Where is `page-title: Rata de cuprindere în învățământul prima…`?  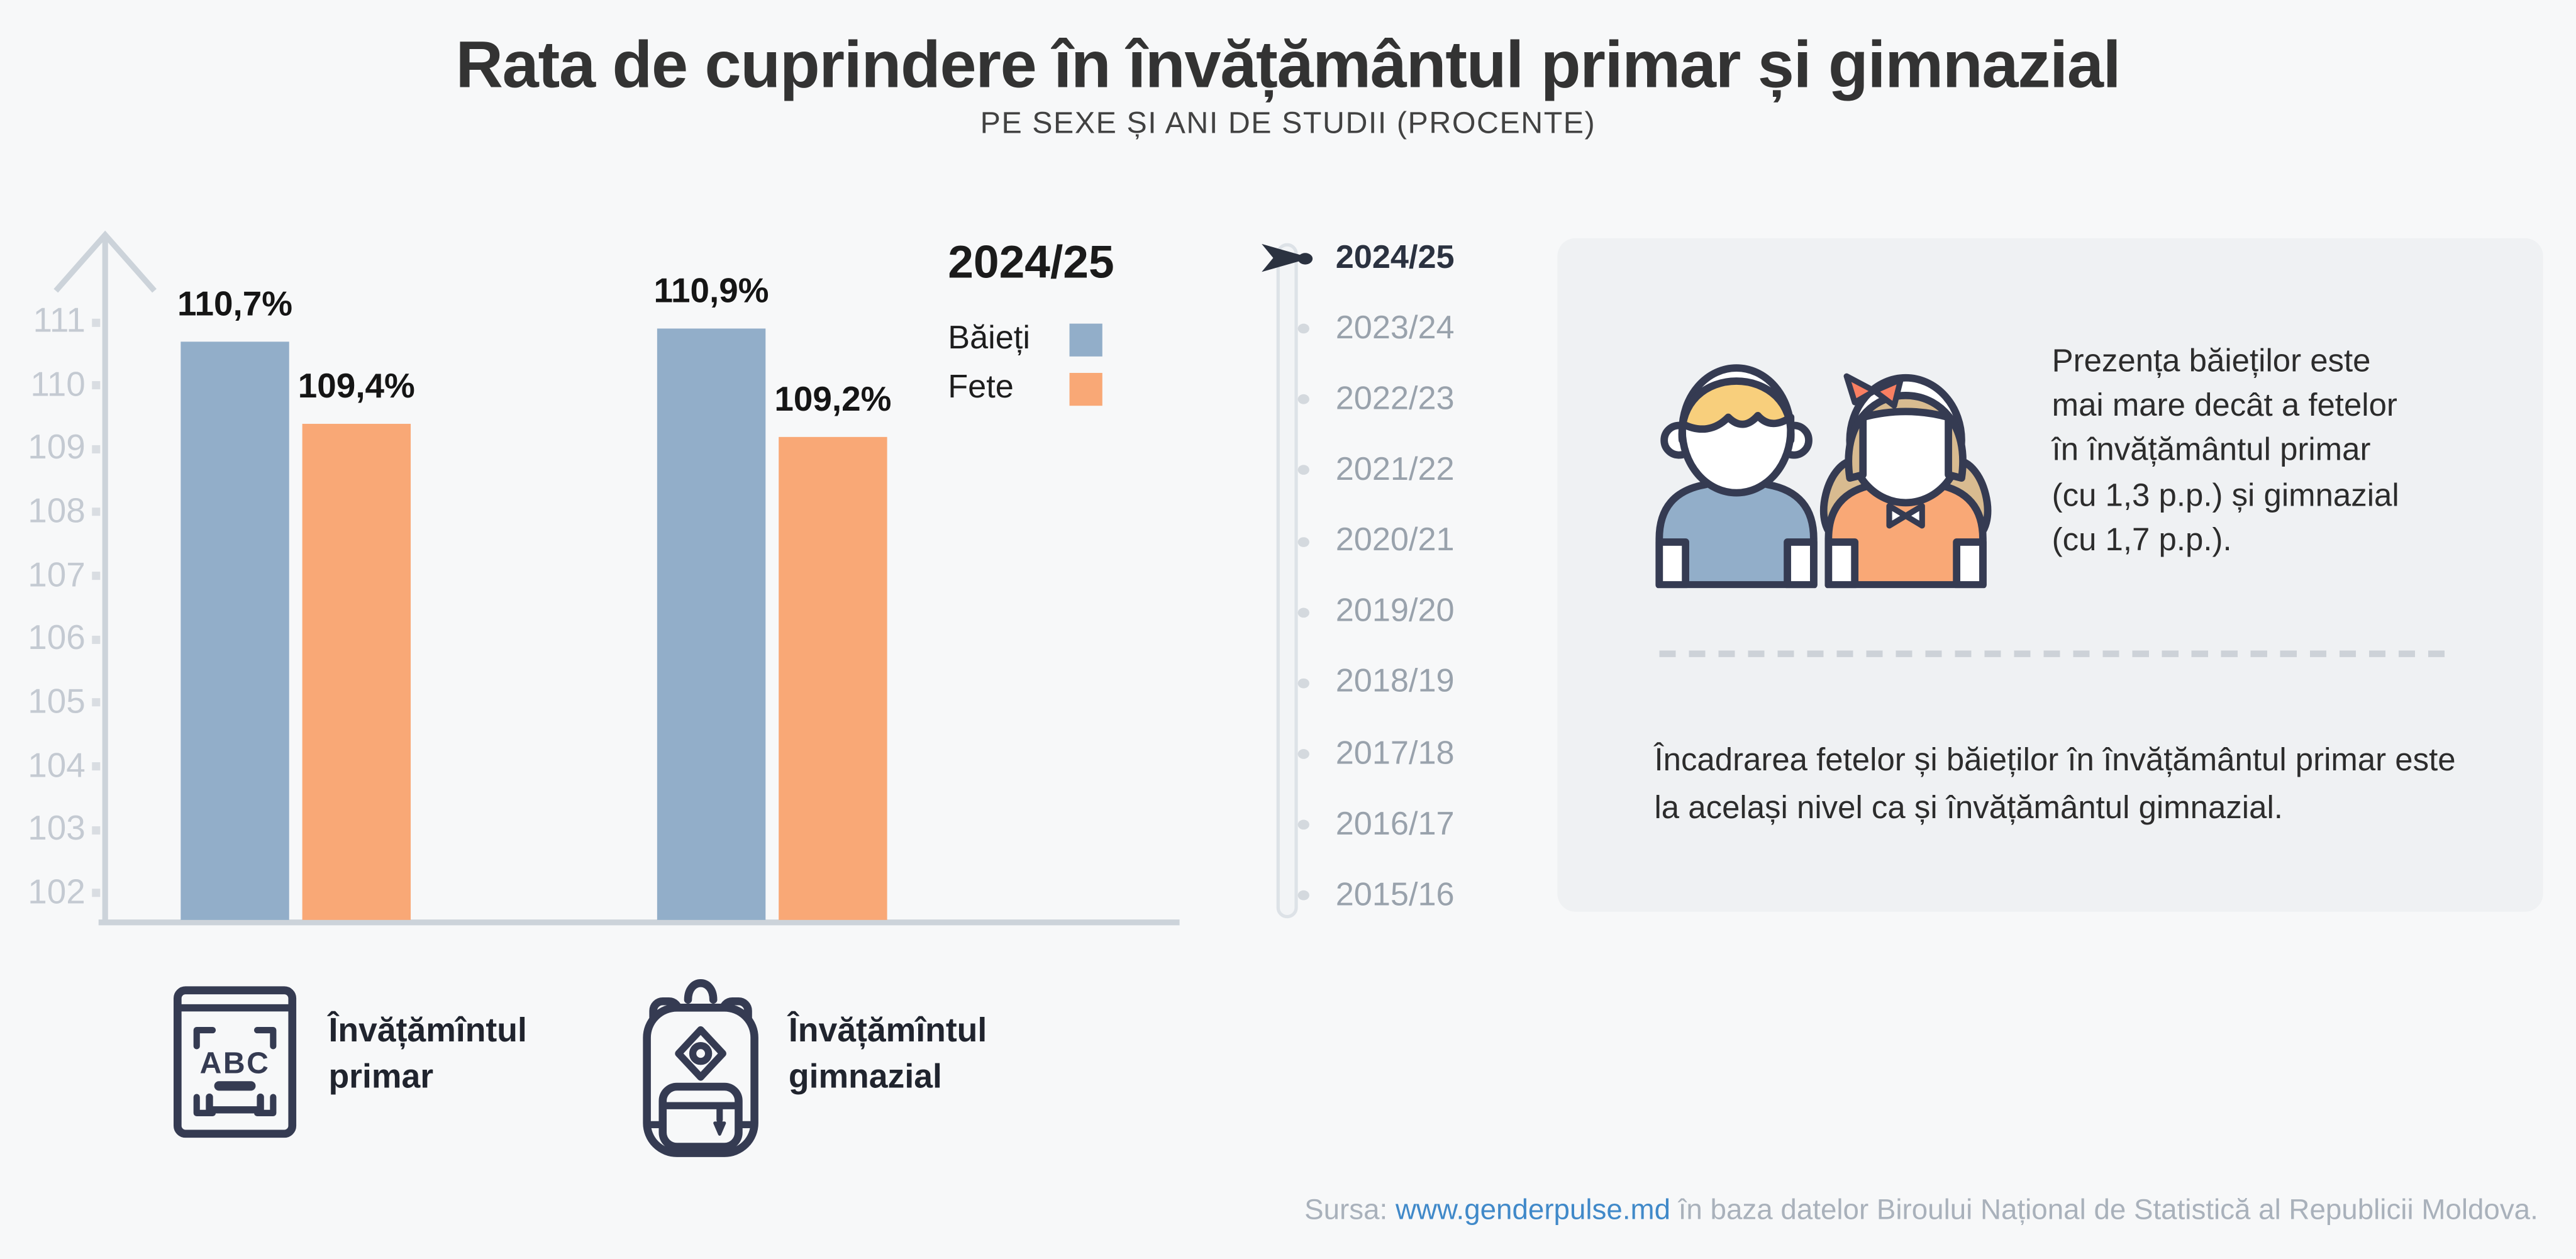
page-title: Rata de cuprindere în învățământul prima… is located at coordinates (1288, 66).